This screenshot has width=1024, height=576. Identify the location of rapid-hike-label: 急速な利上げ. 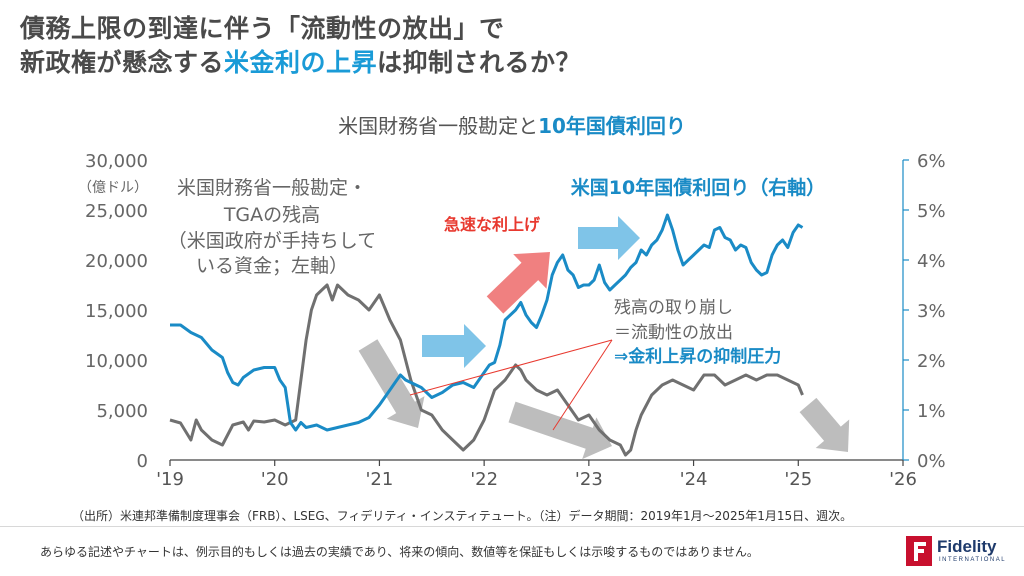
(492, 224).